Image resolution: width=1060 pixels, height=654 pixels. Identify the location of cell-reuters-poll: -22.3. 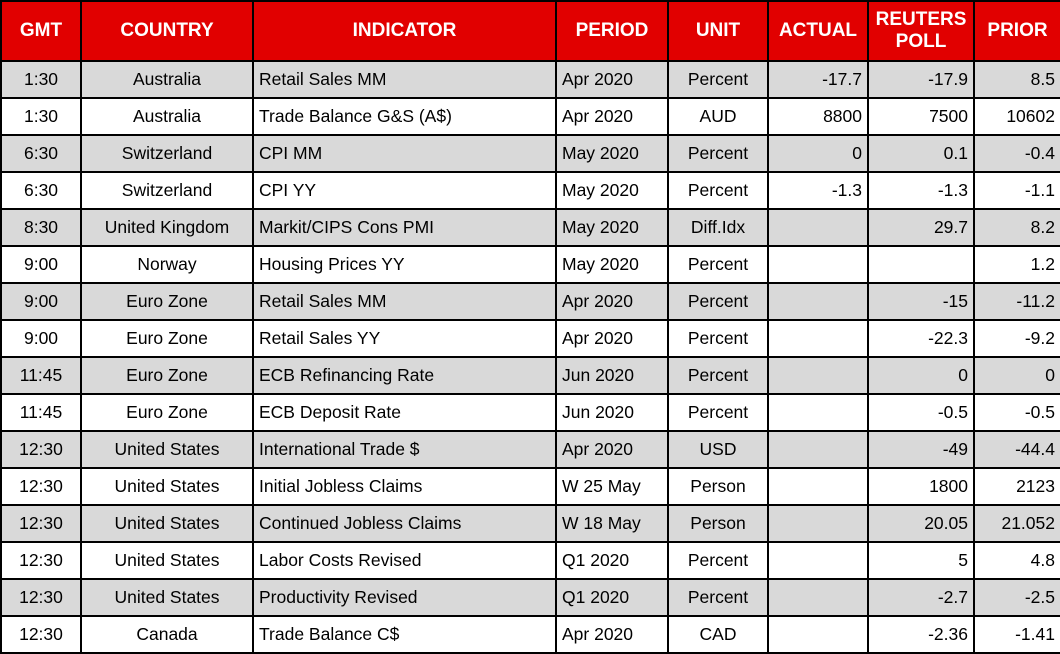
(921, 338).